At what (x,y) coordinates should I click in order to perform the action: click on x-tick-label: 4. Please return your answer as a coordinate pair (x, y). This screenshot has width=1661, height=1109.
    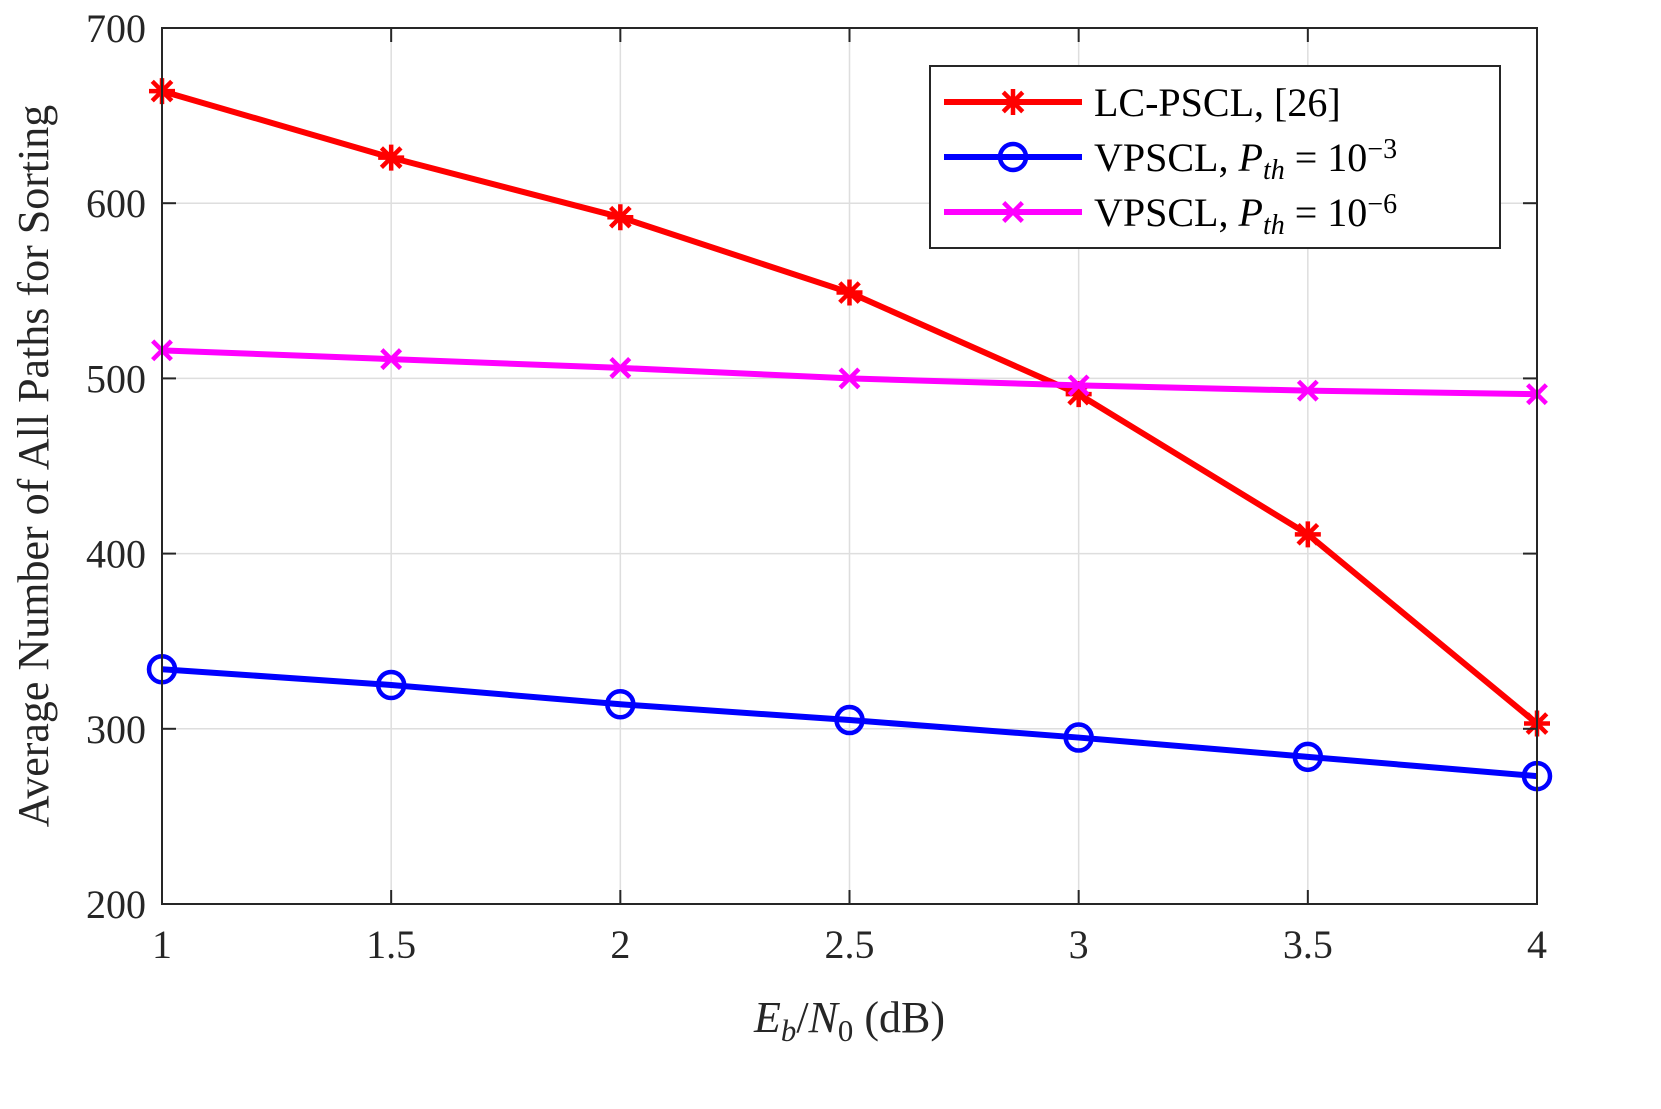
    Looking at the image, I should click on (1537, 944).